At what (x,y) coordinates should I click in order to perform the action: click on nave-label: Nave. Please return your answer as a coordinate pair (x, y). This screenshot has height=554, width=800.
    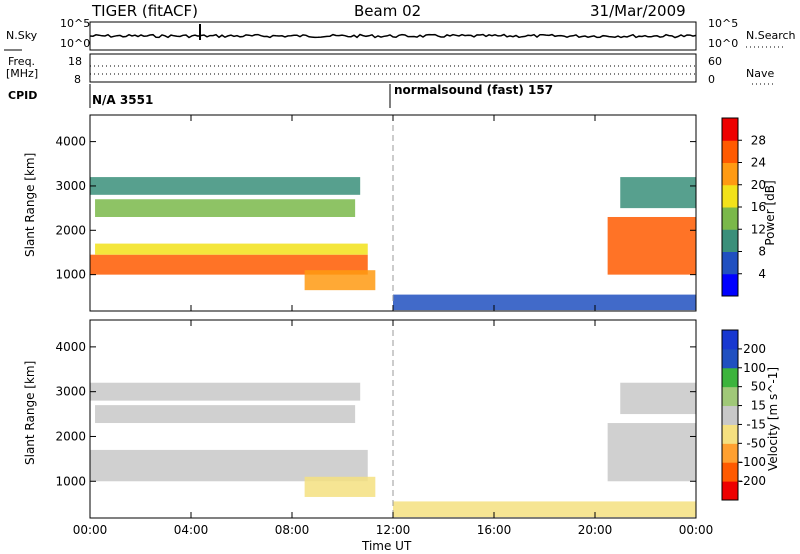
    Looking at the image, I should click on (760, 73).